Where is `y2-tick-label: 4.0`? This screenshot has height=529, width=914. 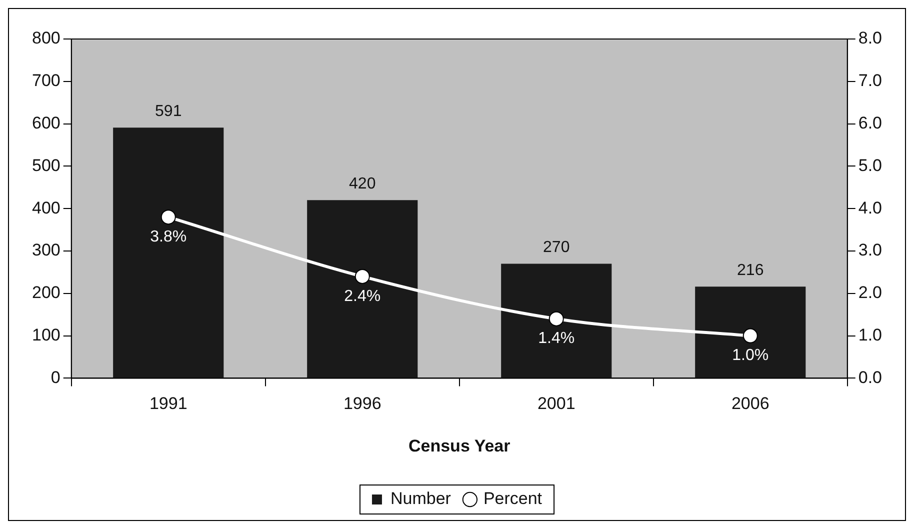
y2-tick-label: 4.0 is located at coordinates (870, 208).